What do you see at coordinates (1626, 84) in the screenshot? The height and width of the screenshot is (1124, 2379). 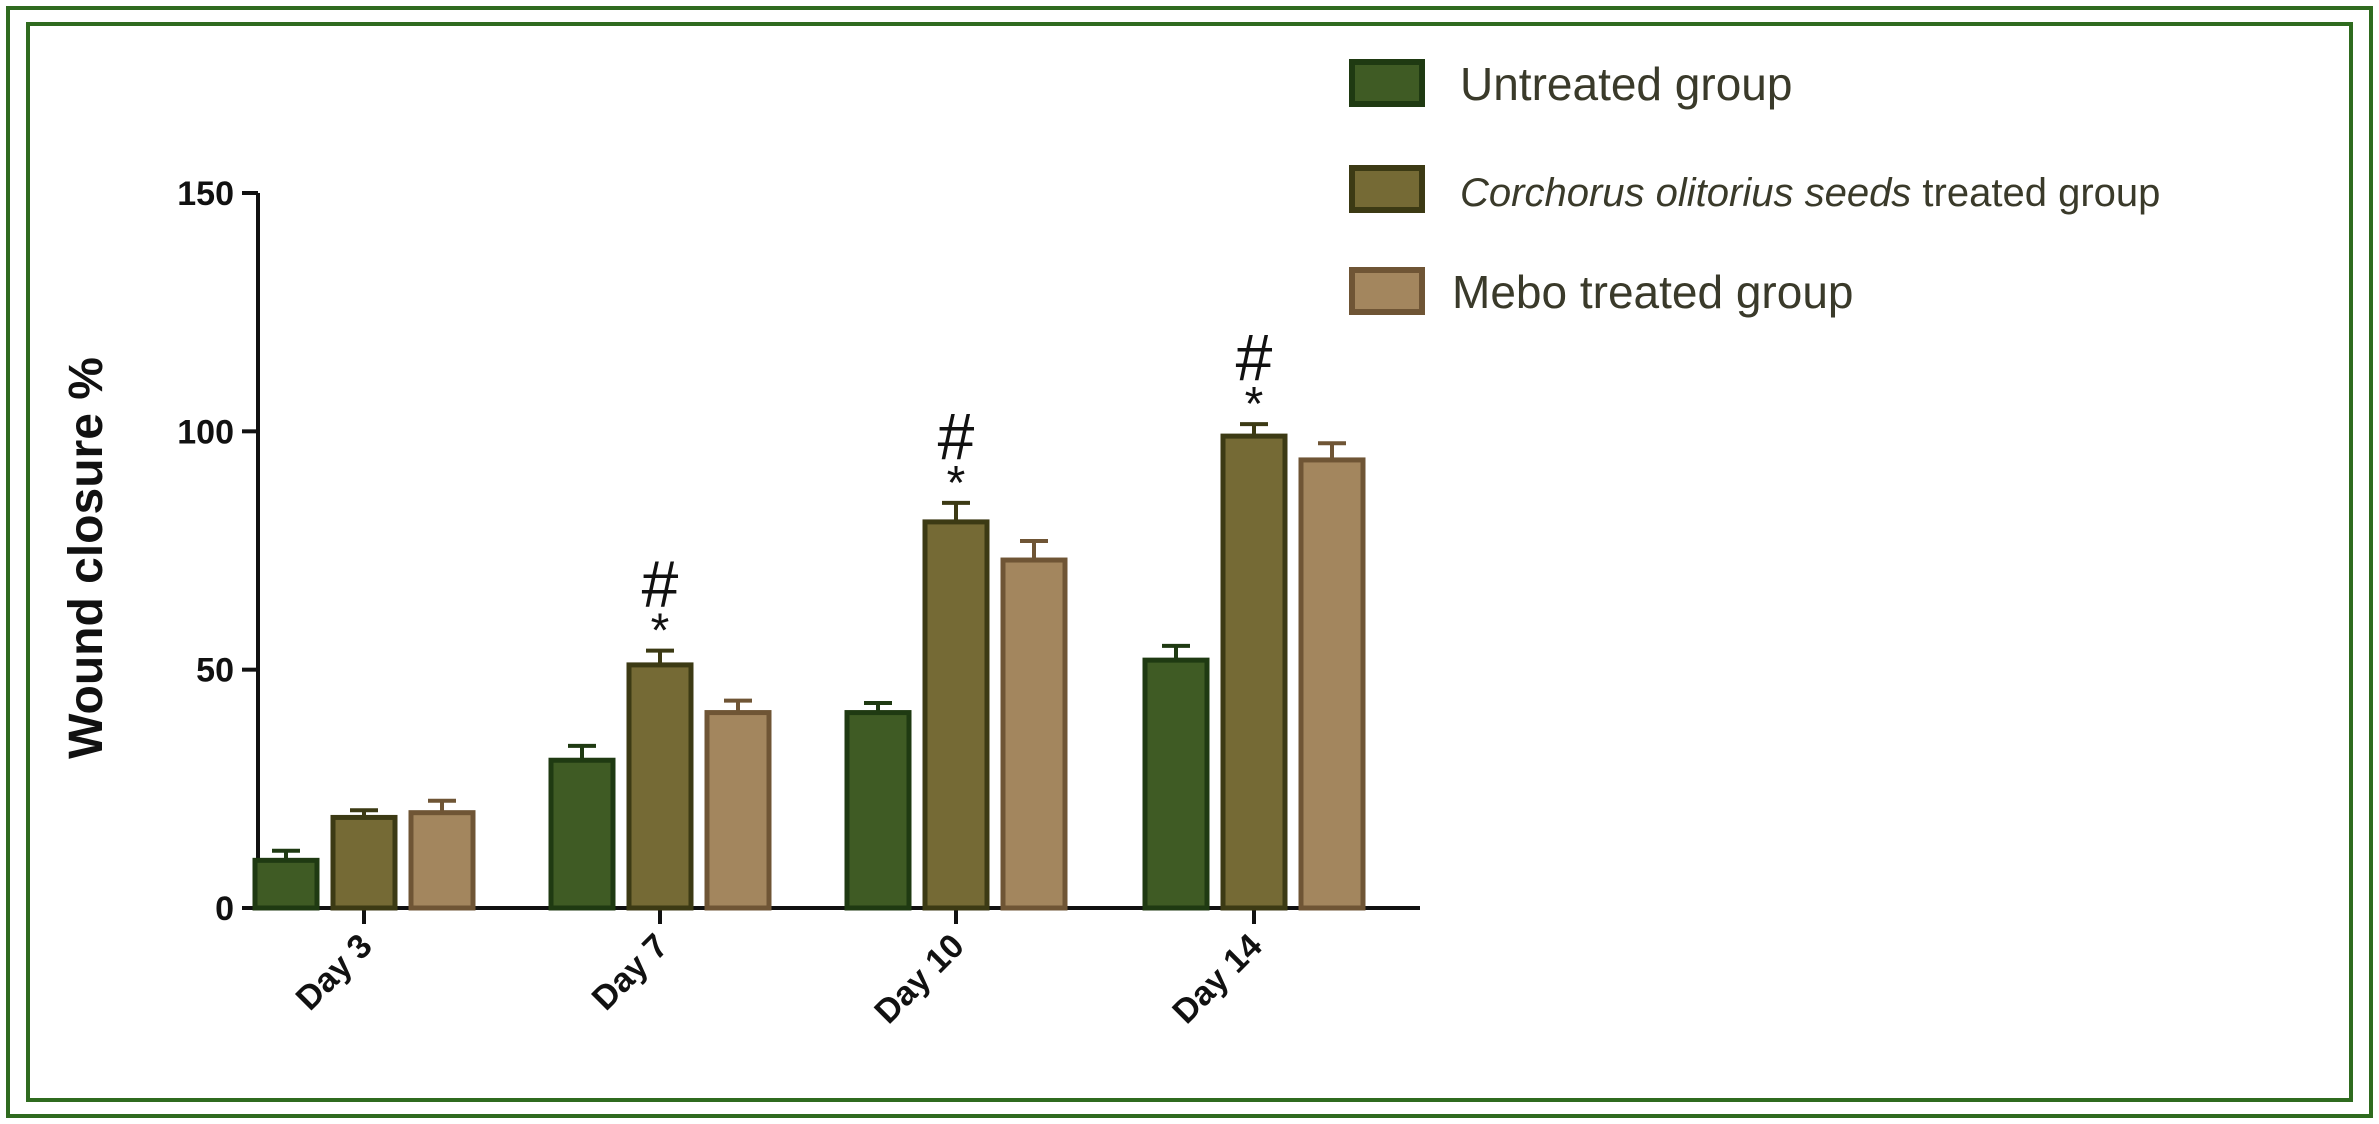 I see `legend-label: Untreated group` at bounding box center [1626, 84].